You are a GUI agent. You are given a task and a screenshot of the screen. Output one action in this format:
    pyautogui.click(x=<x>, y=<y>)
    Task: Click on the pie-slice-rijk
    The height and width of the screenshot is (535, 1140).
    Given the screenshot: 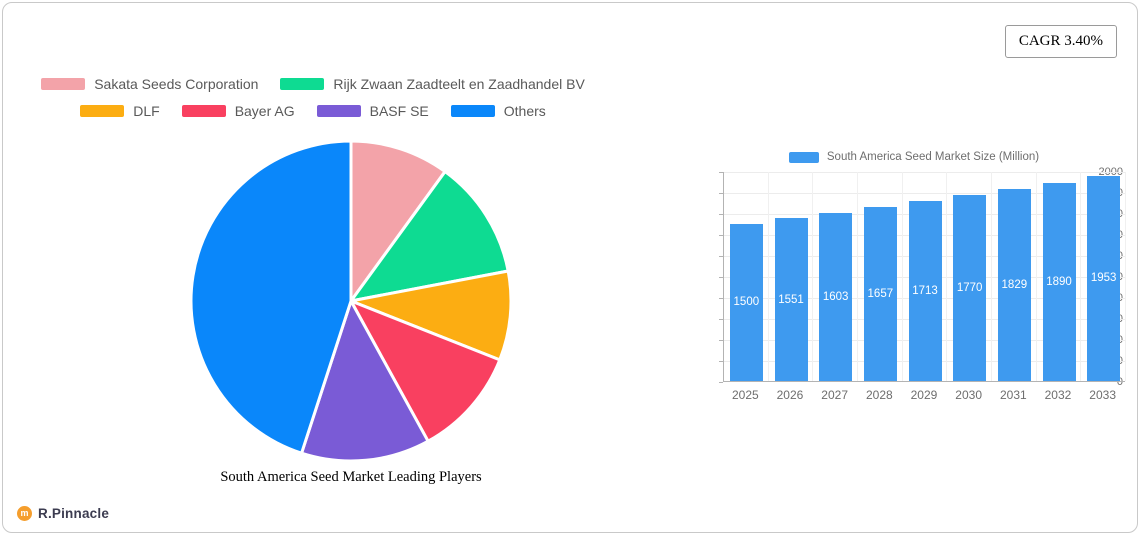 What is the action you would take?
    pyautogui.click(x=429, y=236)
    